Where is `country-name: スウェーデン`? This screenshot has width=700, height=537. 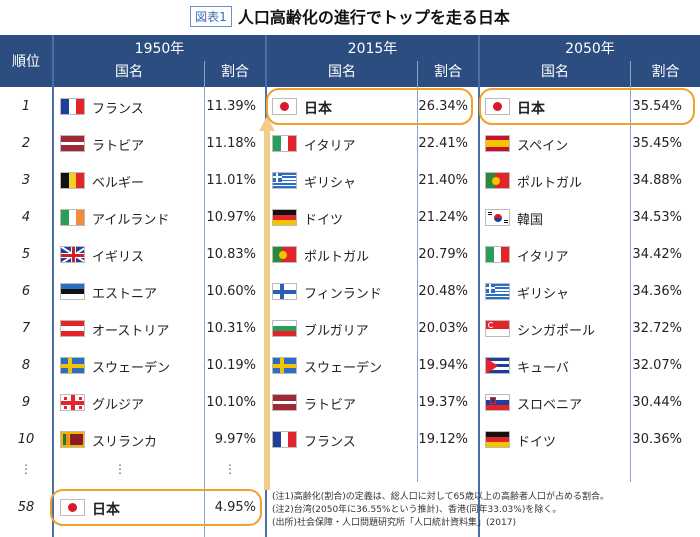
country-name: スウェーデン is located at coordinates (343, 368).